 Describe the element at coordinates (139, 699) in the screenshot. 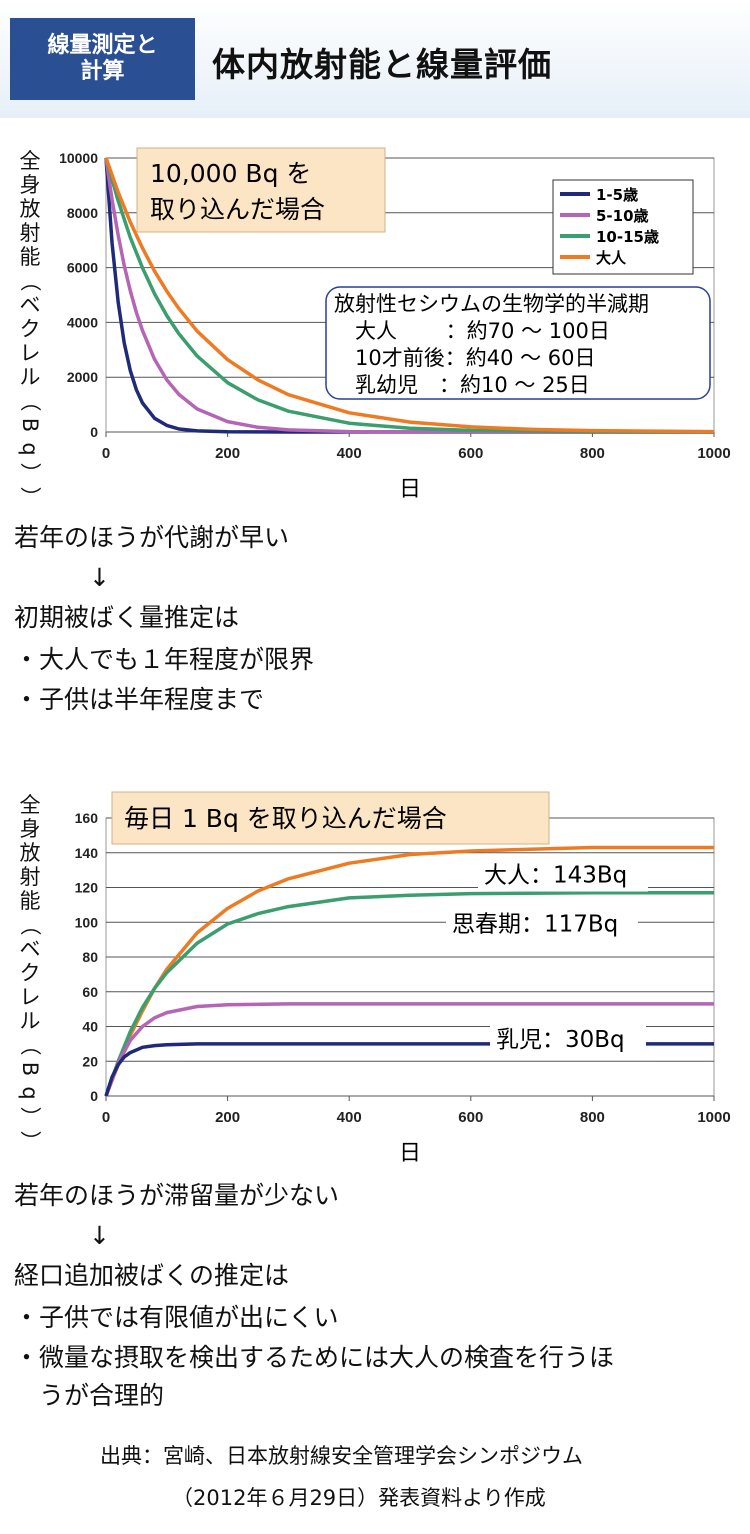

I see `note-line: ・子供は半年程度まで` at that location.